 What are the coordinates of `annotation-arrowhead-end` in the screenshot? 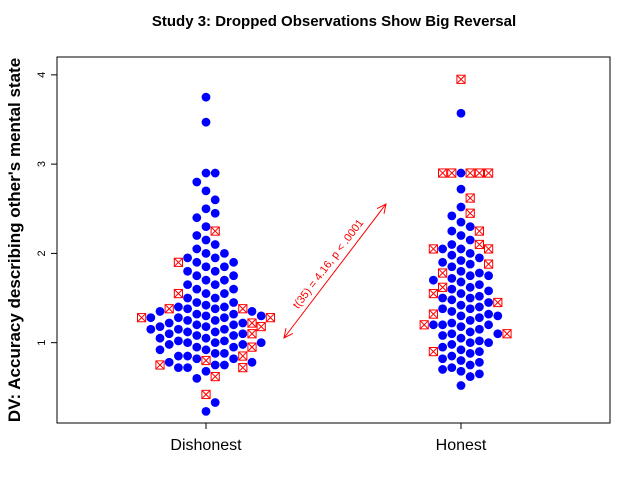 It's located at (381, 208).